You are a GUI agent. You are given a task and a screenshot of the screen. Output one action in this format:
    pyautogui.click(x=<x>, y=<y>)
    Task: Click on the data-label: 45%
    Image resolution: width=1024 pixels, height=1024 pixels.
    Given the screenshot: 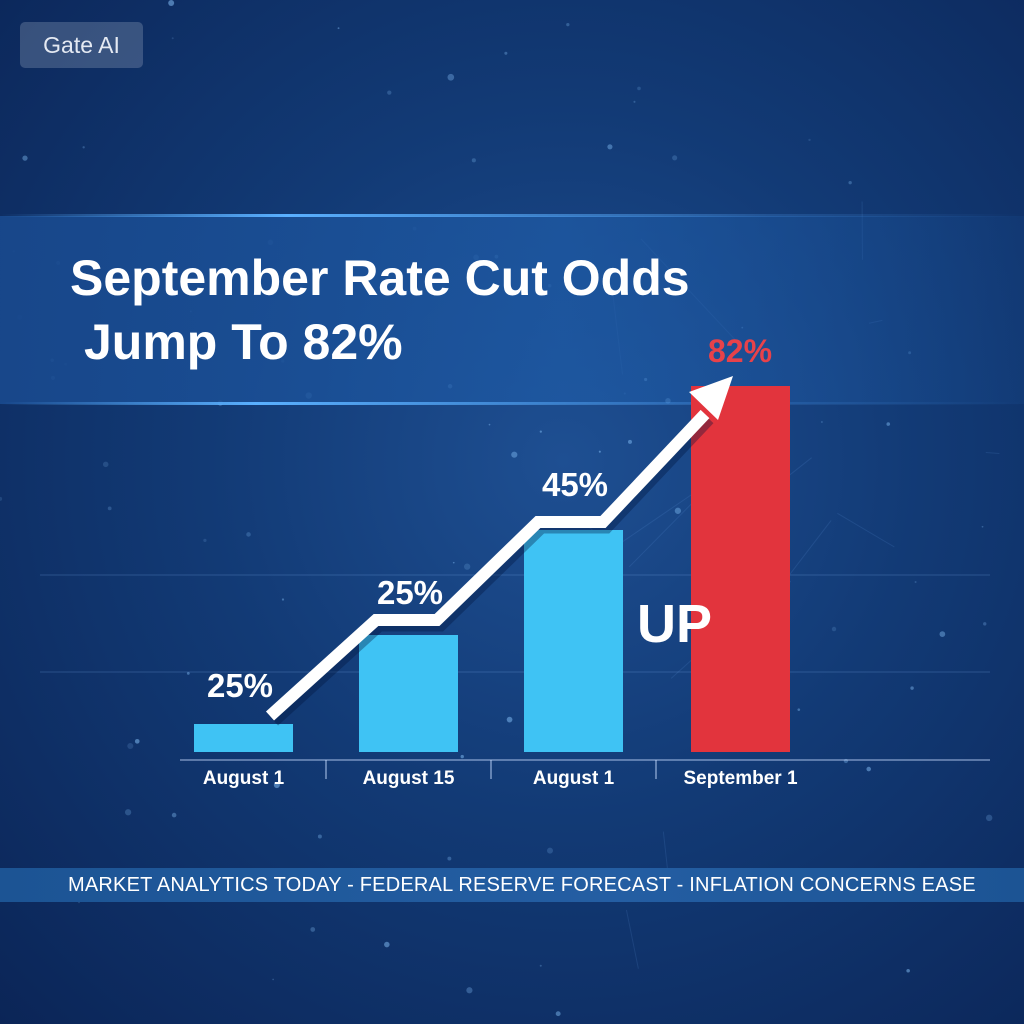 What is the action you would take?
    pyautogui.click(x=575, y=484)
    